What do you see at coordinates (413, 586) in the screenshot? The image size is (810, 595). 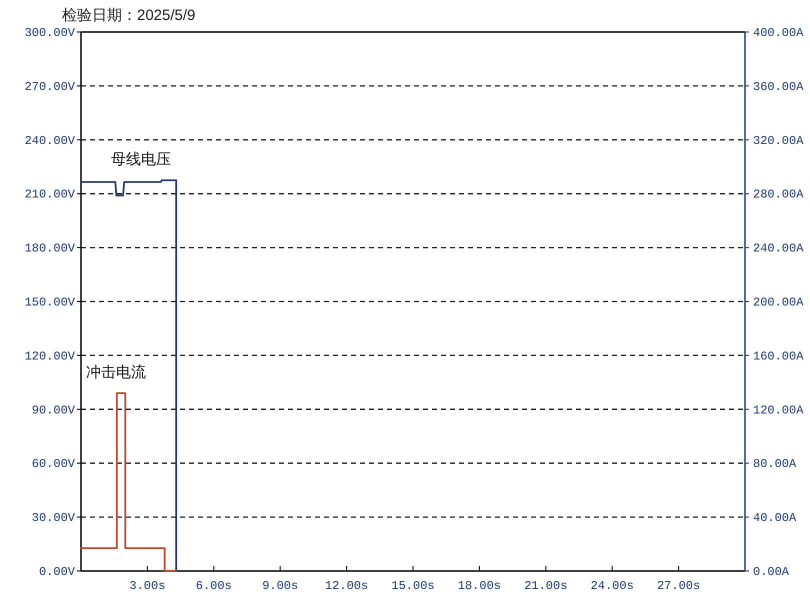 I see `x-tick-label: 15.00s` at bounding box center [413, 586].